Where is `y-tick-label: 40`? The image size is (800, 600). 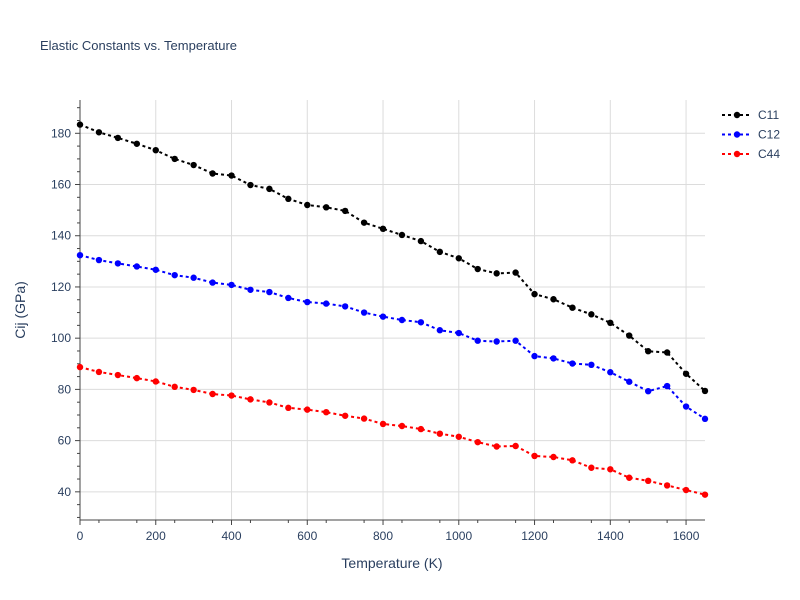 y-tick-label: 40 is located at coordinates (65, 492).